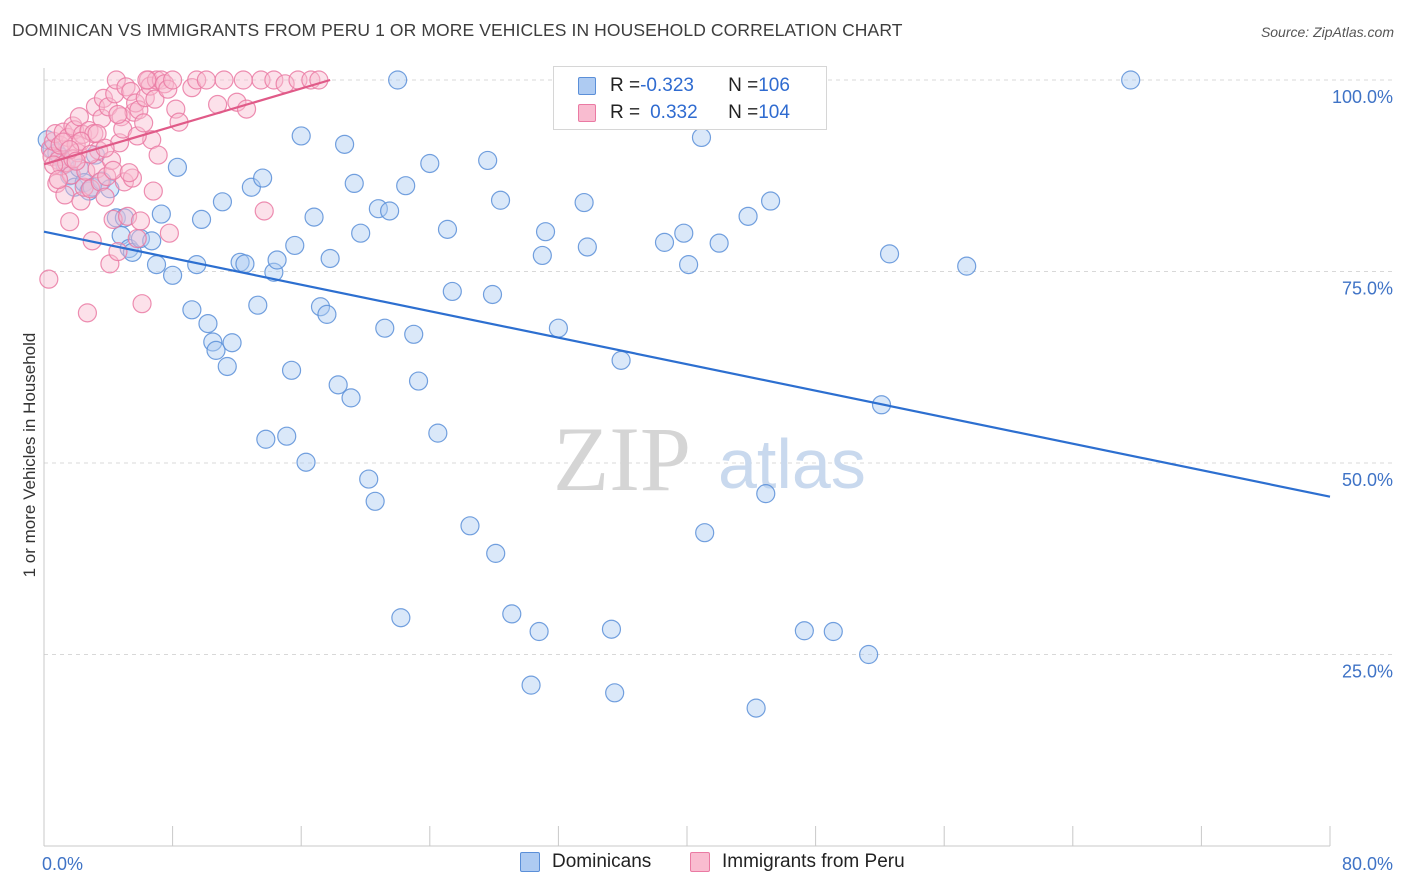 Image resolution: width=1406 pixels, height=892 pixels. I want to click on legend-item-peru: Immigrants from Peru, so click(797, 862).